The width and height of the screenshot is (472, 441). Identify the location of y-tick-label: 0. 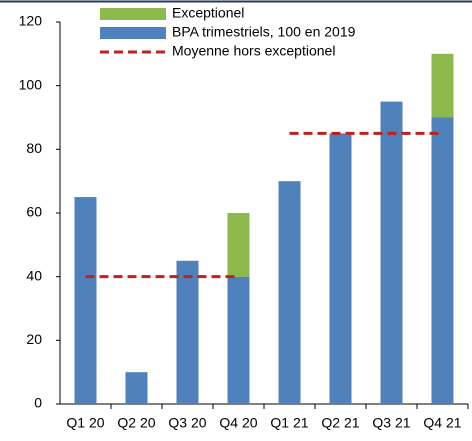
(38, 403).